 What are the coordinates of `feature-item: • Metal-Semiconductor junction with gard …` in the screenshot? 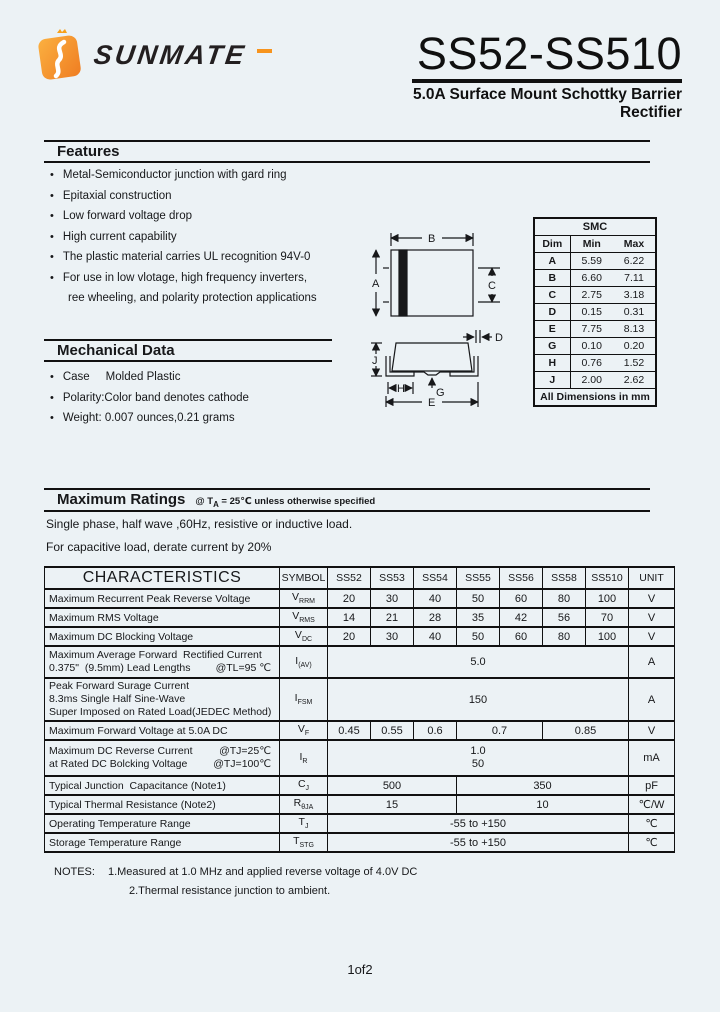 It's located at (168, 175).